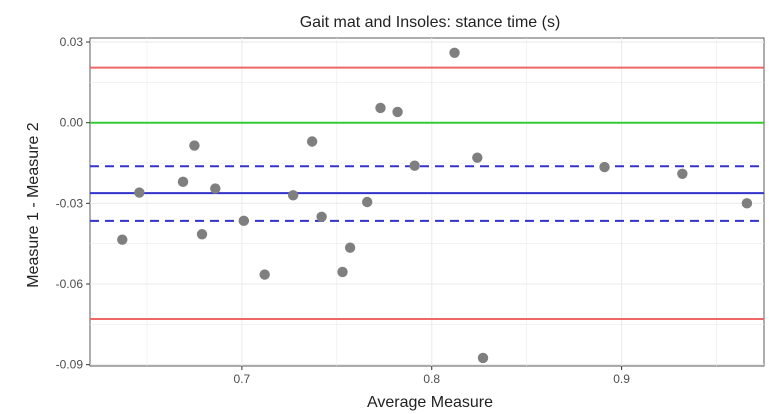 This screenshot has width=769, height=414. Describe the element at coordinates (70, 284) in the screenshot. I see `y-tick-label: -0.06` at that location.